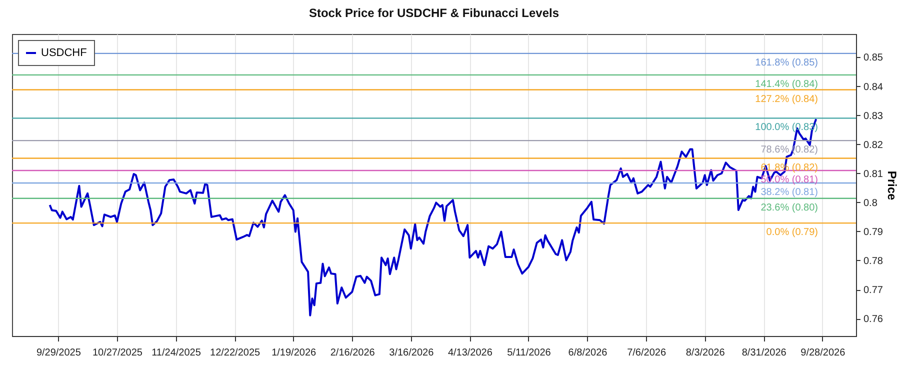 This screenshot has height=375, width=900. What do you see at coordinates (823, 353) in the screenshot?
I see `x-tick-label: 9/28/2026` at bounding box center [823, 353].